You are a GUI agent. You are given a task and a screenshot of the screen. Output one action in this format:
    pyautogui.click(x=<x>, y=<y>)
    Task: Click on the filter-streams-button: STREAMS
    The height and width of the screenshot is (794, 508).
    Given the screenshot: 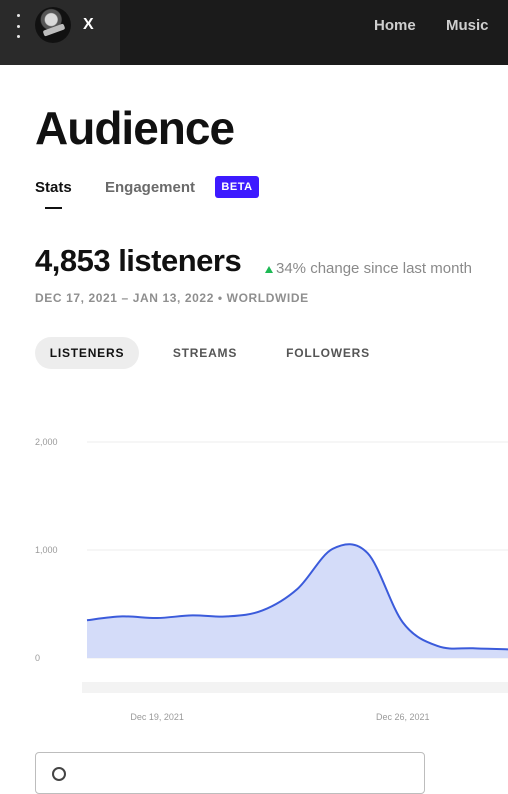 What is the action you would take?
    pyautogui.click(x=205, y=353)
    